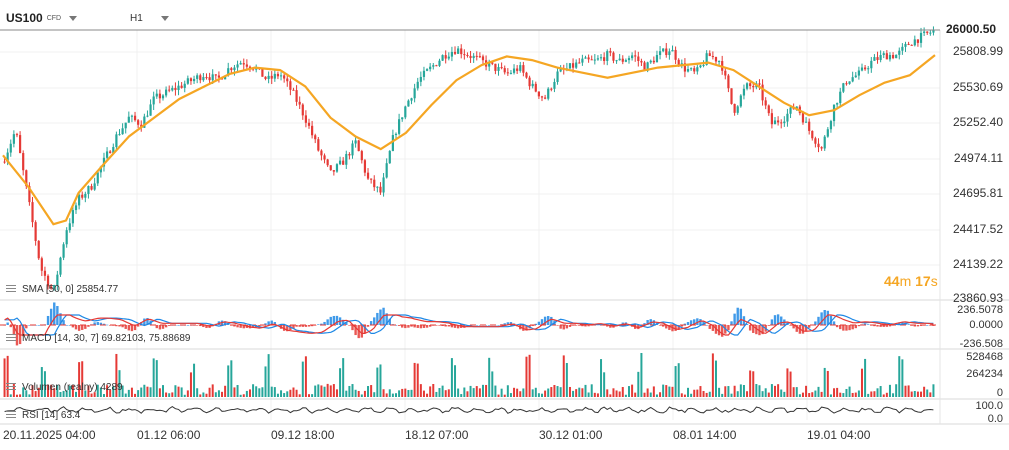  What do you see at coordinates (977, 51) in the screenshot?
I see `price-axis-tick: 25808.99` at bounding box center [977, 51].